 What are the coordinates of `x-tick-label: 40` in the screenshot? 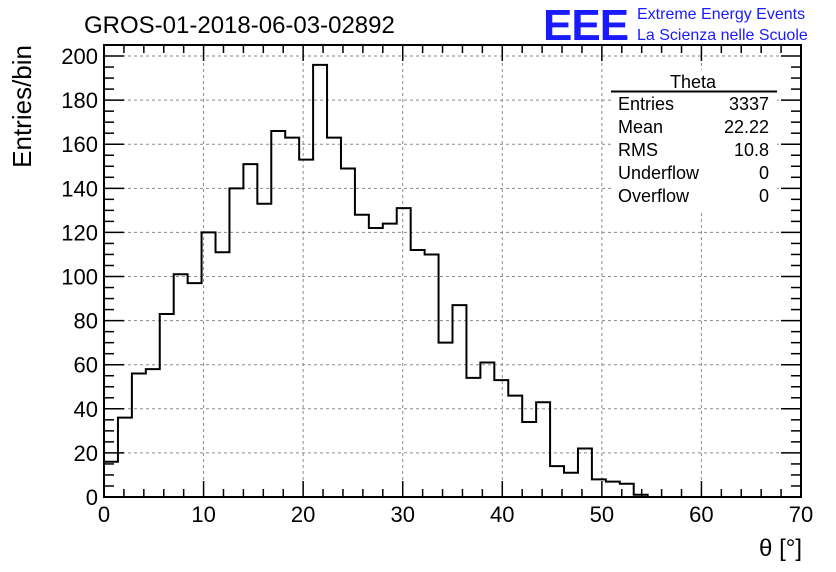 It's located at (502, 514).